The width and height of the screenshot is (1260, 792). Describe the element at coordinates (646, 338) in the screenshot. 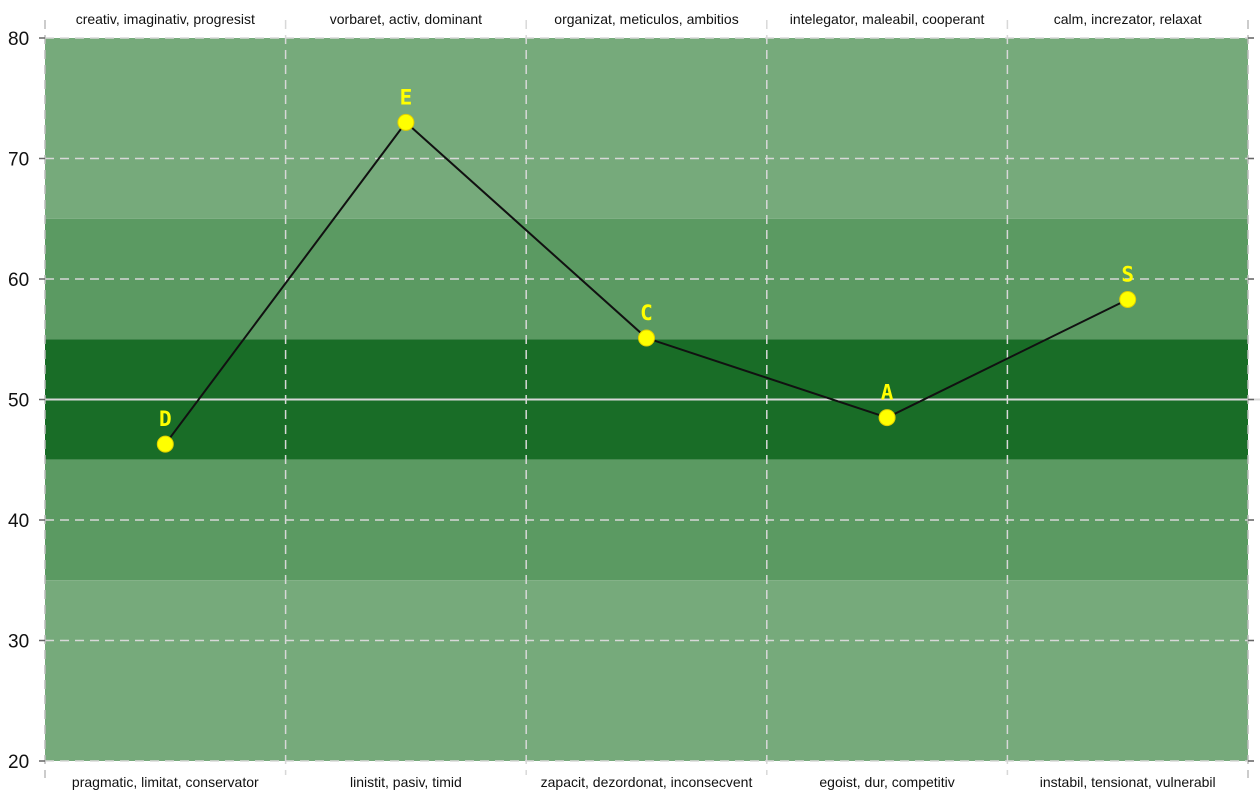

I see `point-C` at that location.